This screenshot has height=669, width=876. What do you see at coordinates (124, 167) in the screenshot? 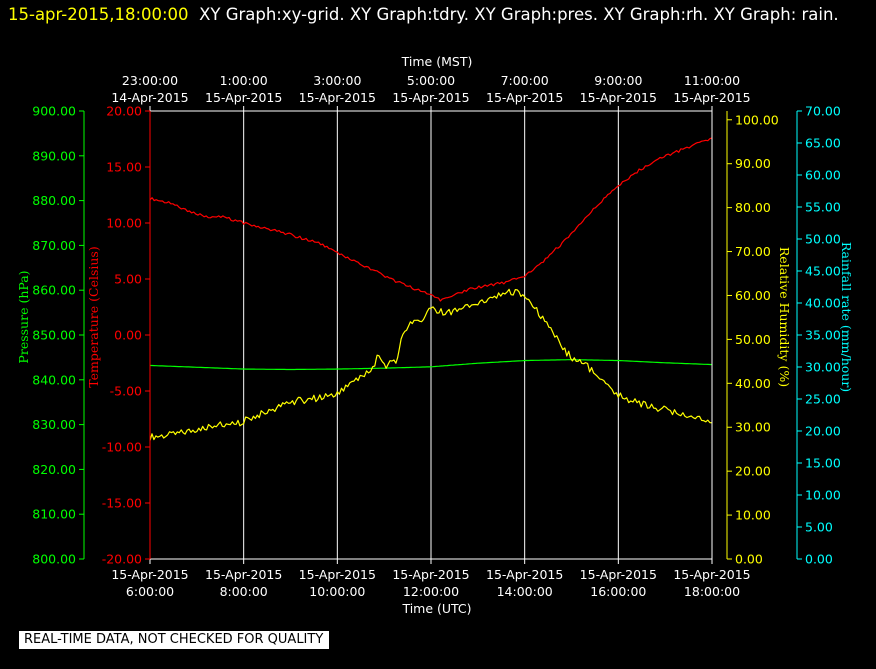
I see `temperature-tick-label: 15.00` at bounding box center [124, 167].